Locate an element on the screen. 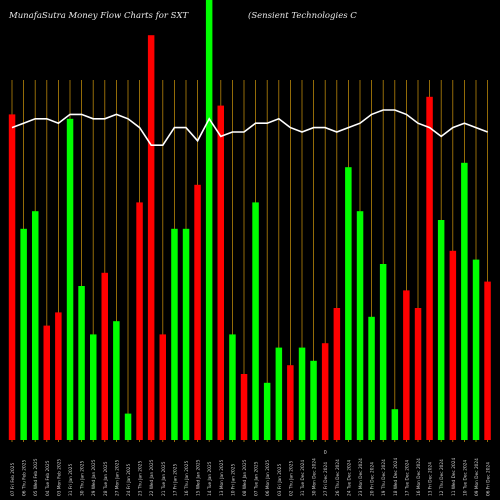  axis-zero-mark: 0 is located at coordinates (325, 453).